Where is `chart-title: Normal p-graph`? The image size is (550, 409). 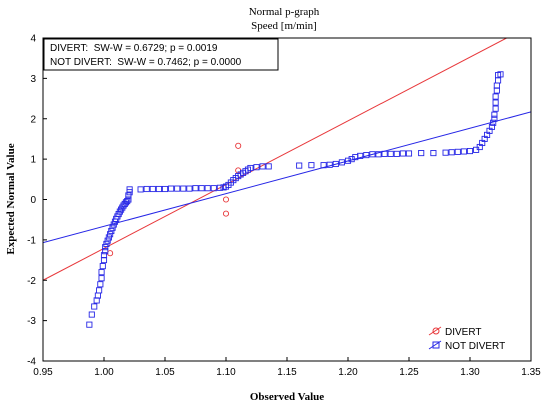 chart-title: Normal p-graph is located at coordinates (284, 12).